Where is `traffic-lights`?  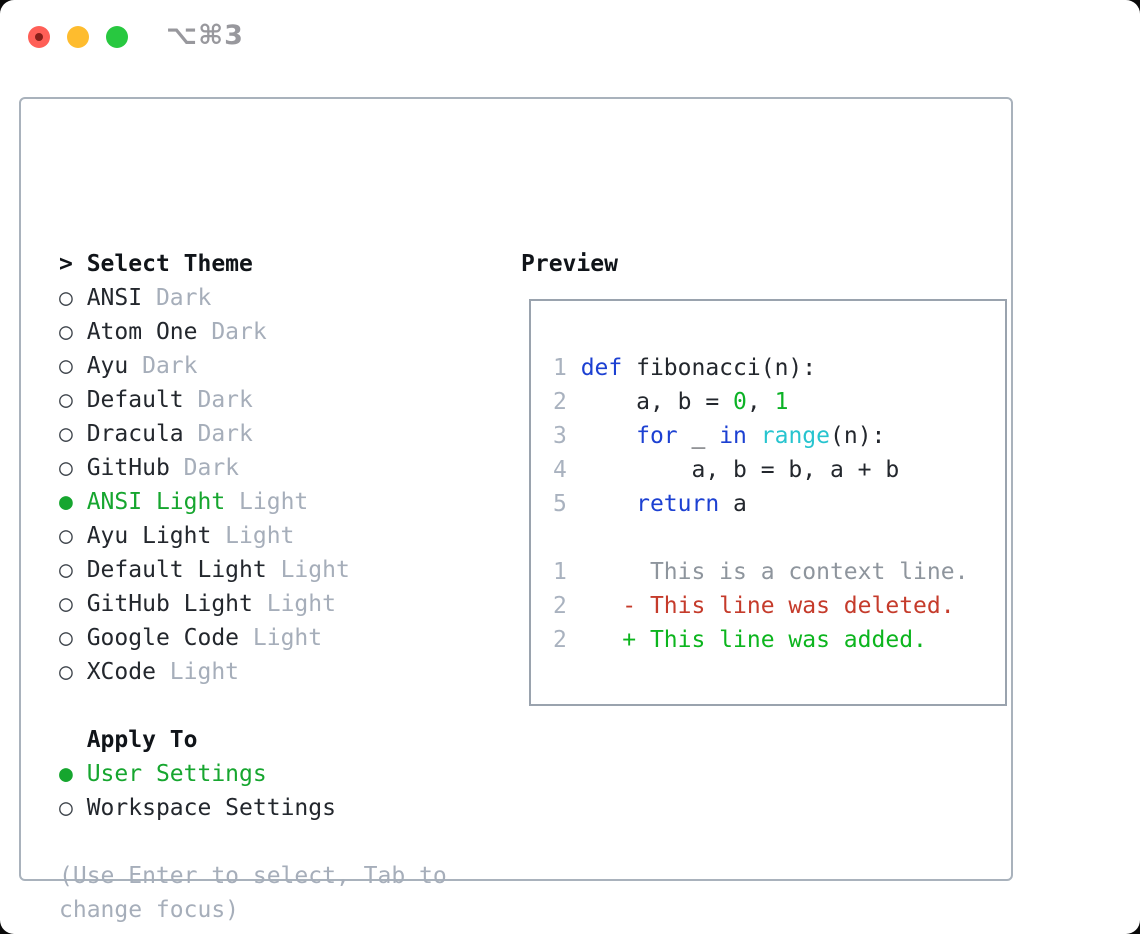 traffic-lights is located at coordinates (78, 37).